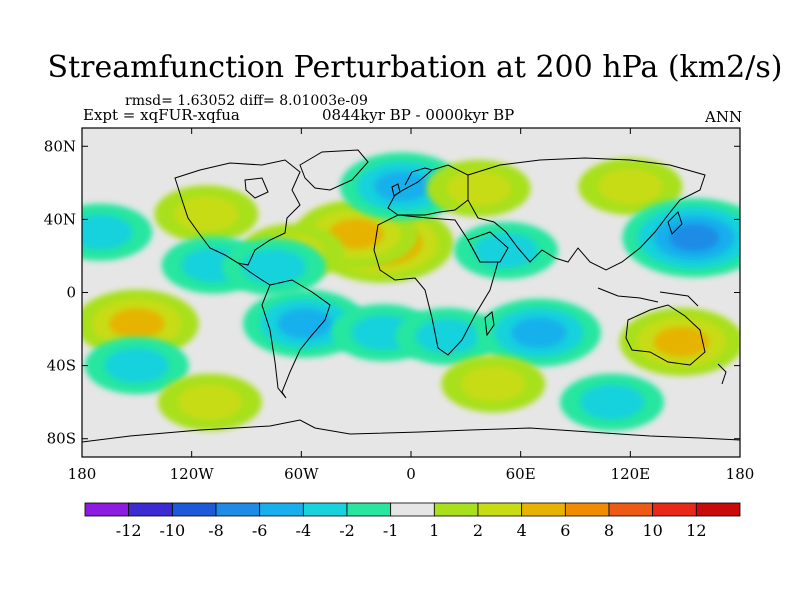 The width and height of the screenshot is (800, 600). What do you see at coordinates (522, 530) in the screenshot?
I see `colorbar-label: 4` at bounding box center [522, 530].